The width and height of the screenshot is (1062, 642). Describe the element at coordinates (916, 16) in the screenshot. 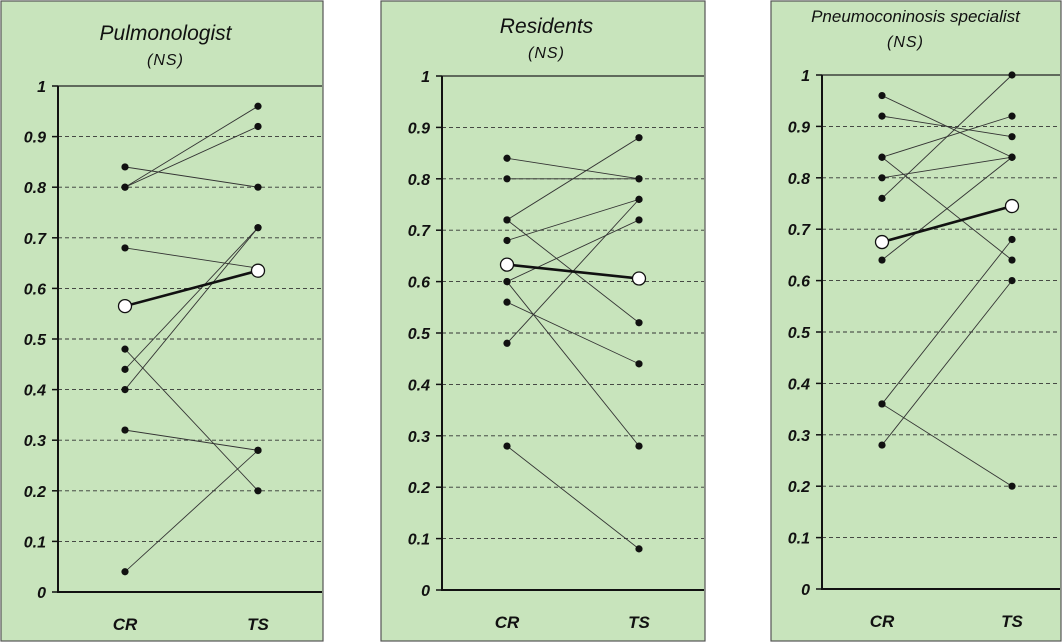

I see `panel-title: Pneumoconinosis specialist` at that location.